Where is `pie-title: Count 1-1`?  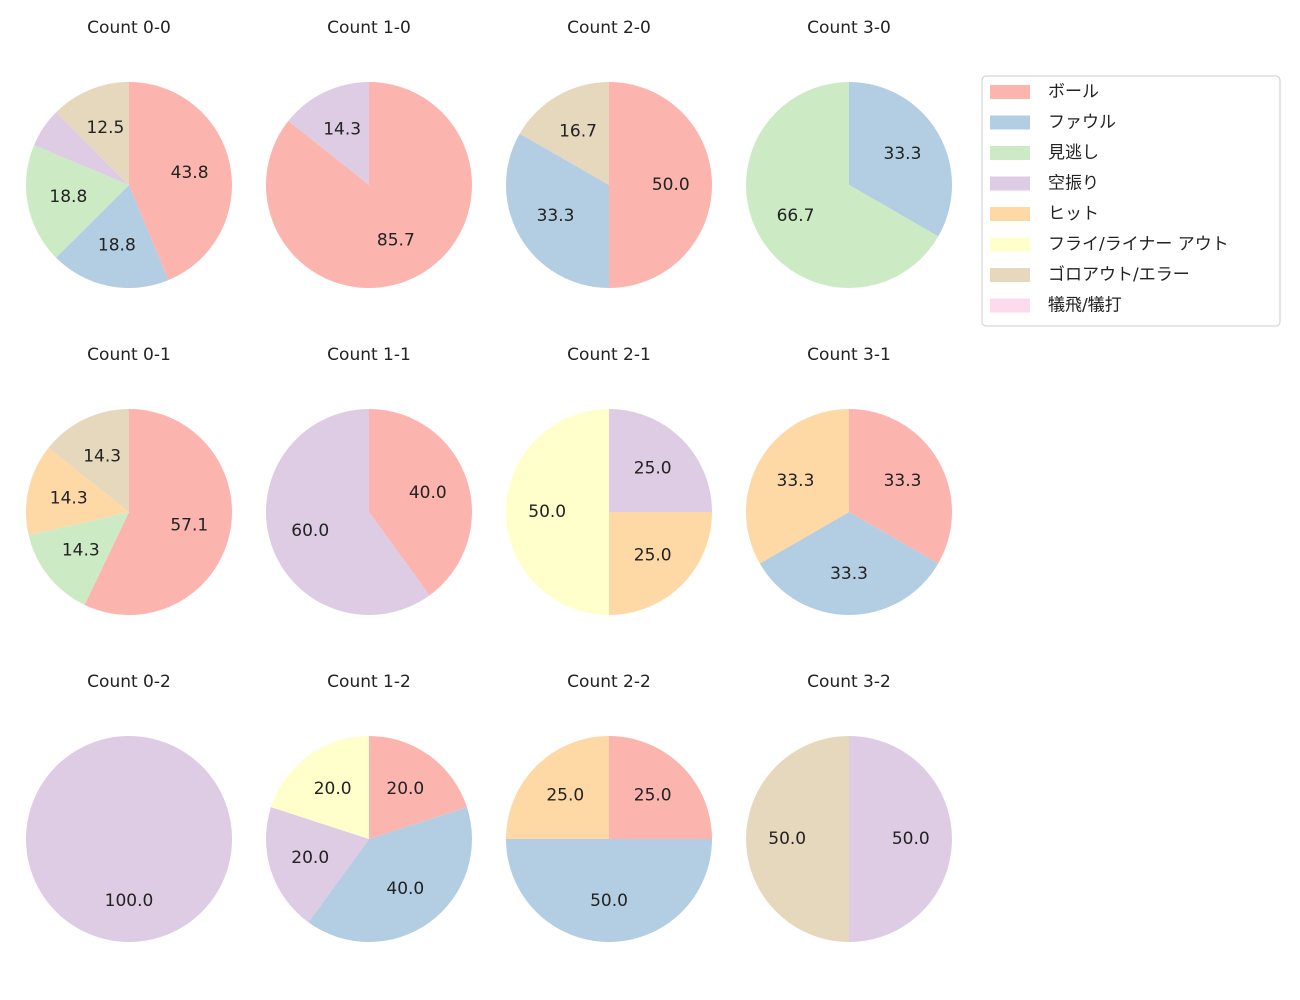
pie-title: Count 1-1 is located at coordinates (369, 355).